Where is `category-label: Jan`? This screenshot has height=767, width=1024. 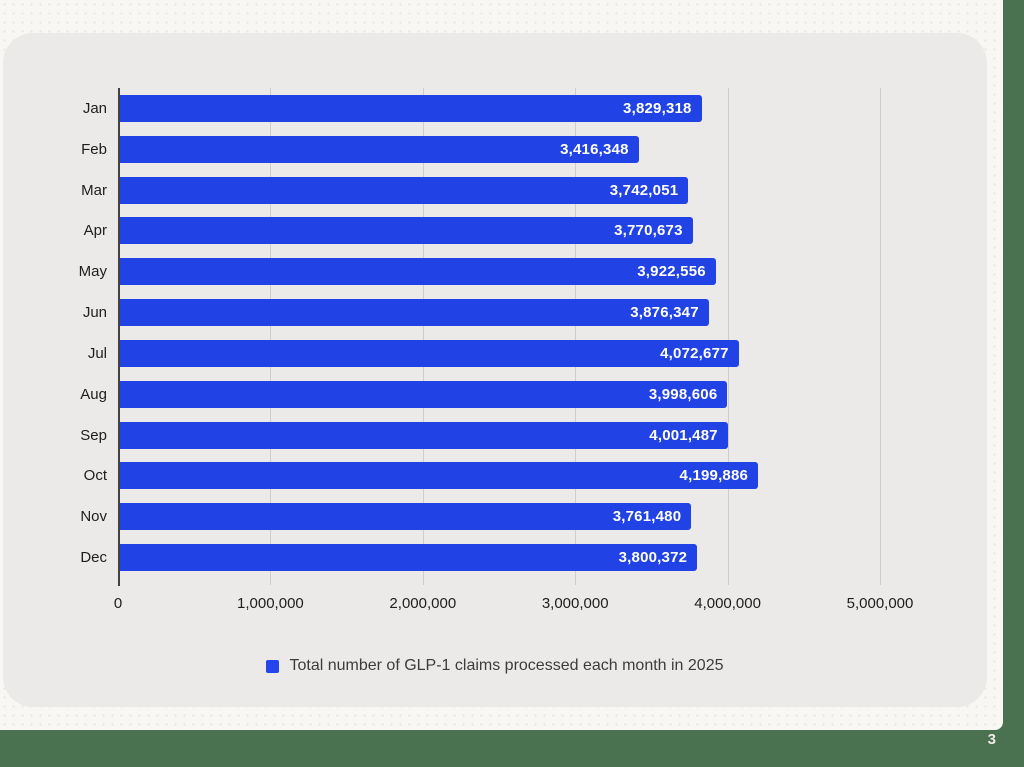 category-label: Jan is located at coordinates (94, 108).